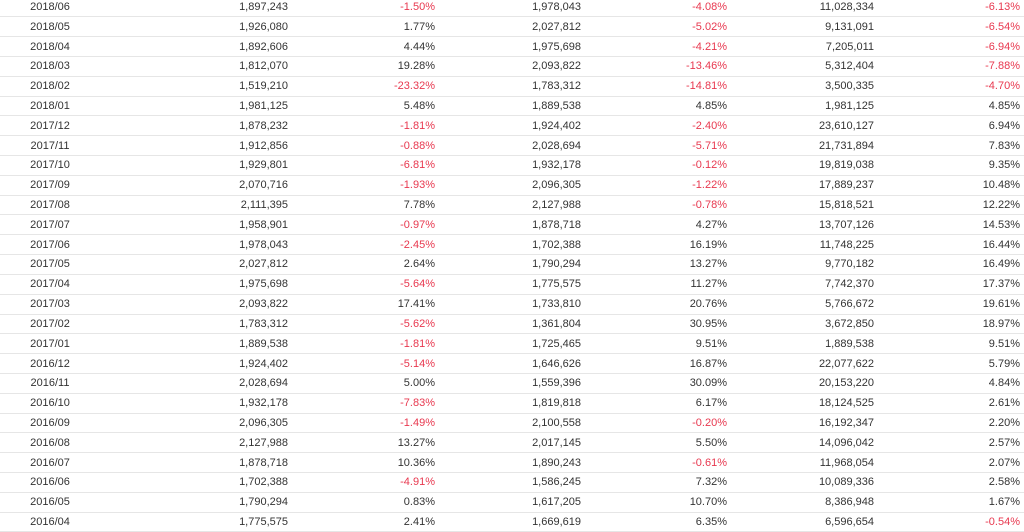 This screenshot has width=1024, height=532. Describe the element at coordinates (263, 125) in the screenshot. I see `value-cell: 1,878,232` at that location.